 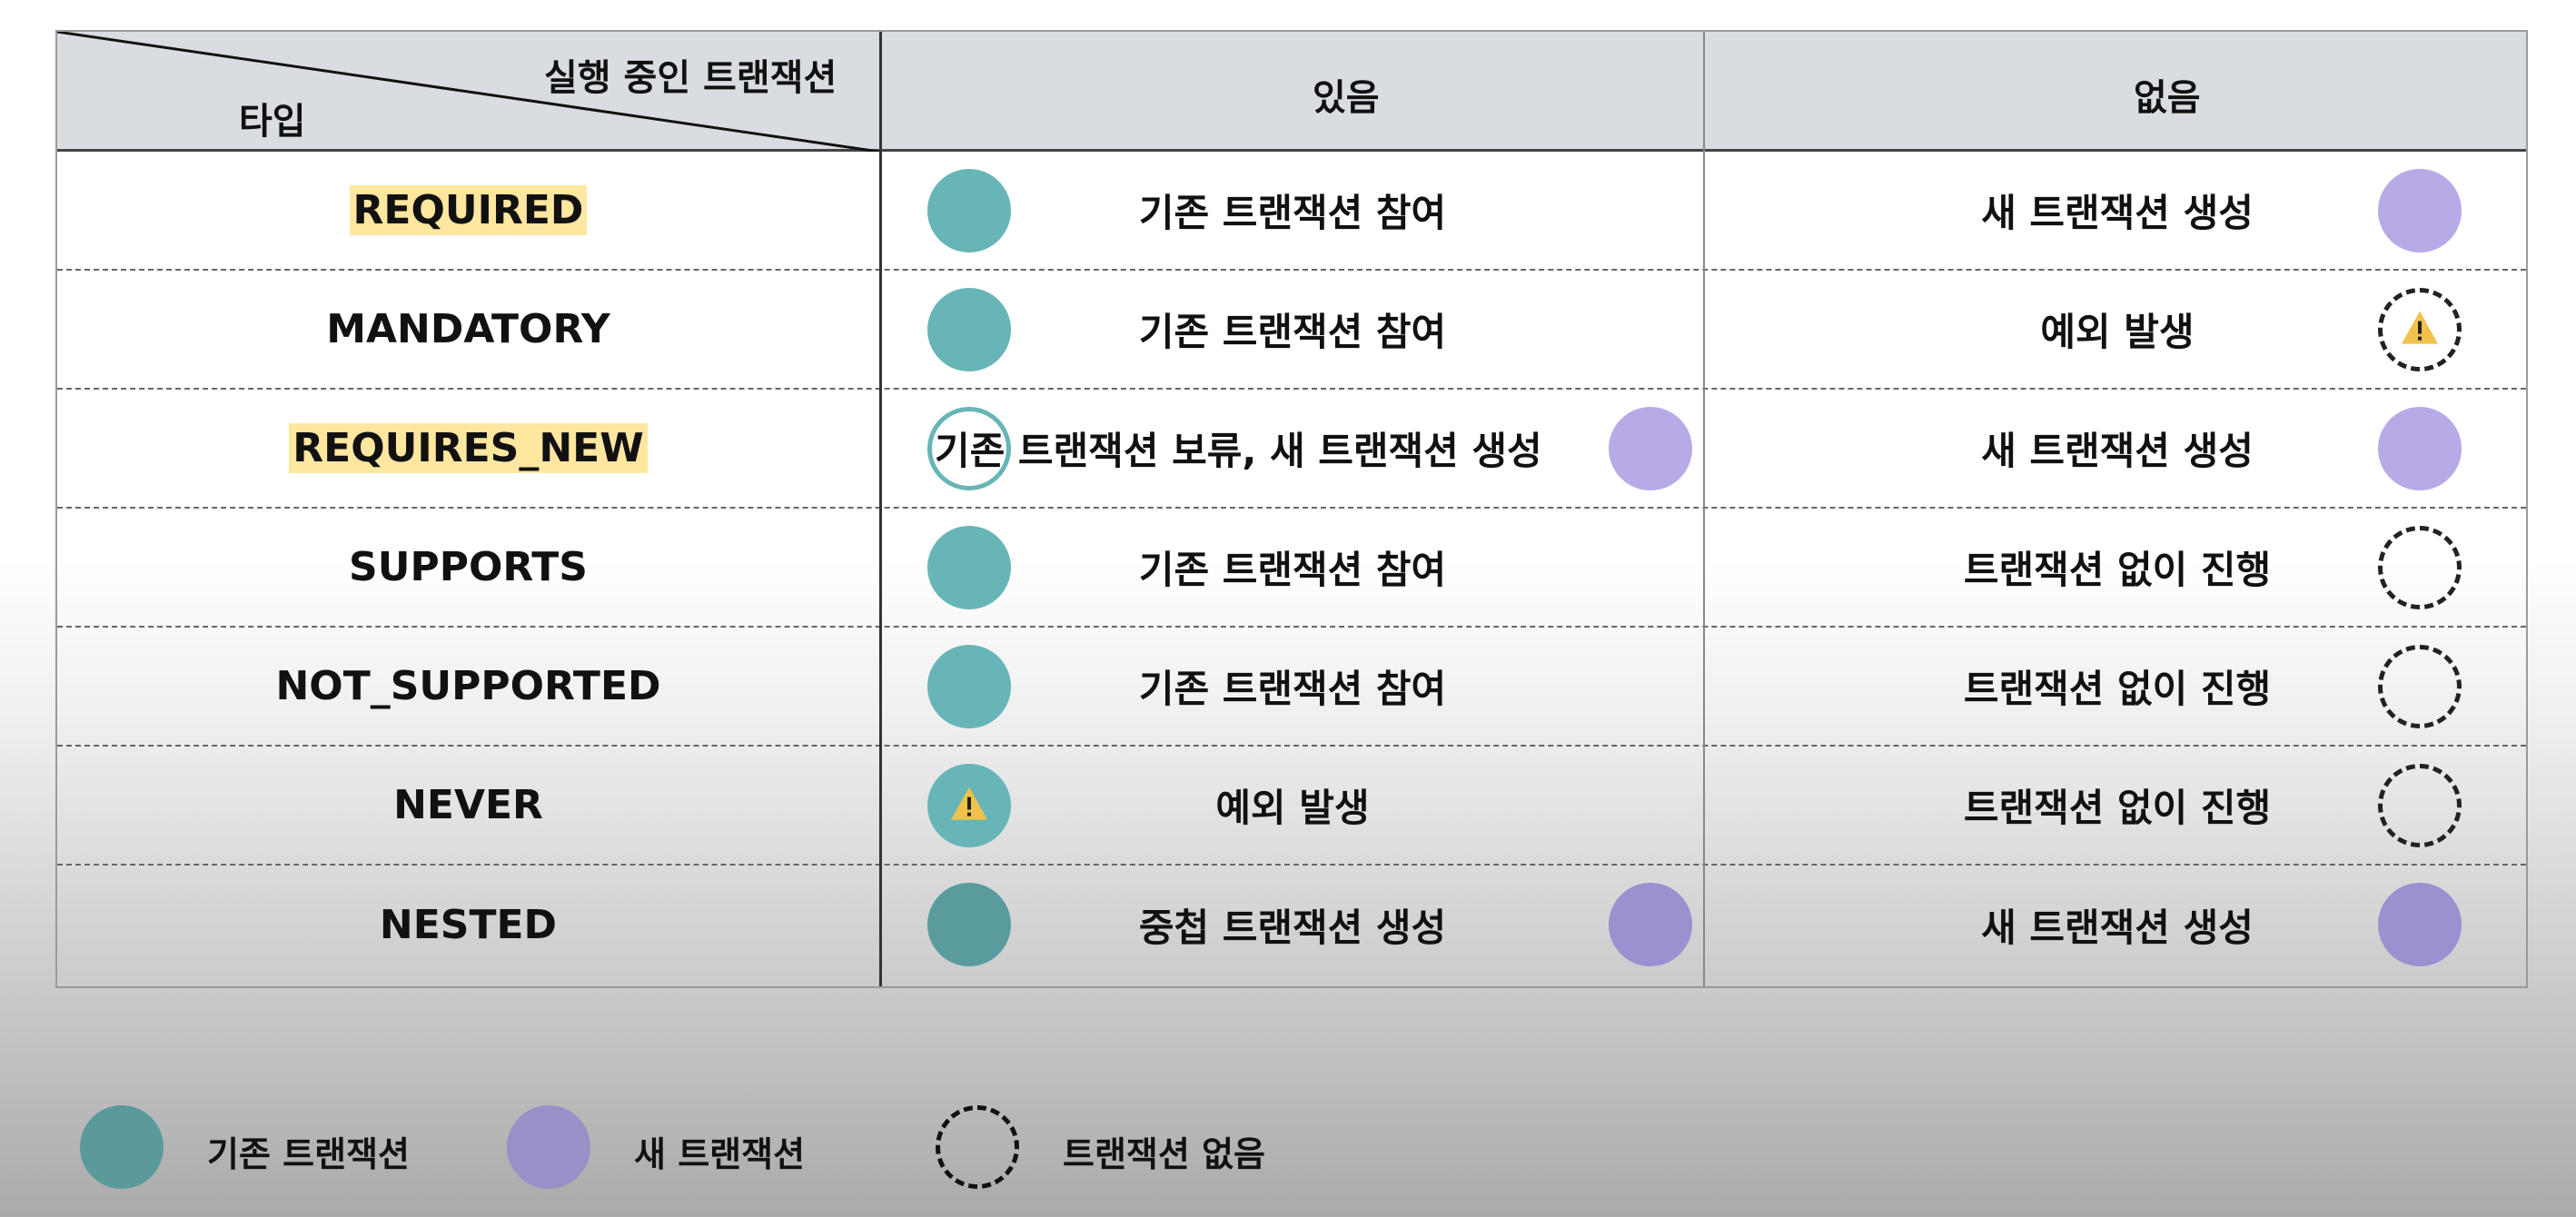 I want to click on legend-none-label: 트랜잭션 없음, so click(x=1164, y=1154).